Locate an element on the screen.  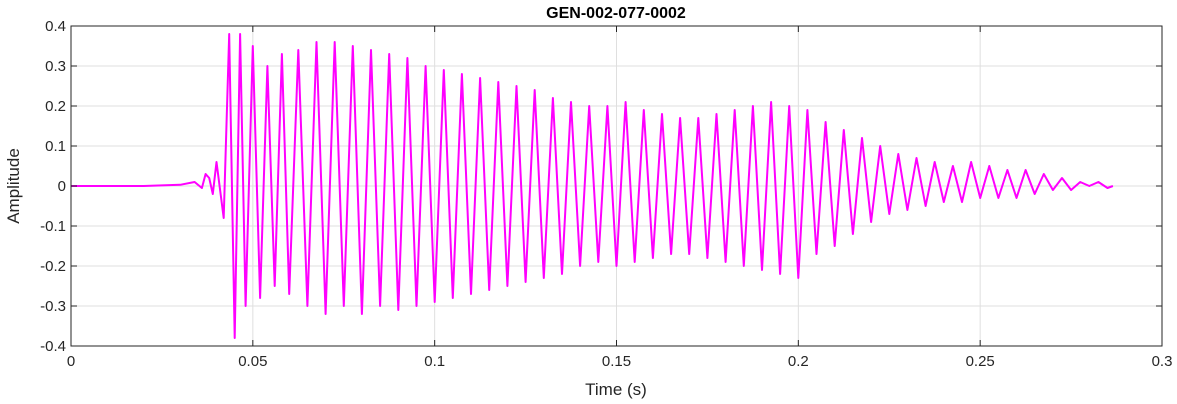
y-tick-label: -0.1 is located at coordinates (53, 226).